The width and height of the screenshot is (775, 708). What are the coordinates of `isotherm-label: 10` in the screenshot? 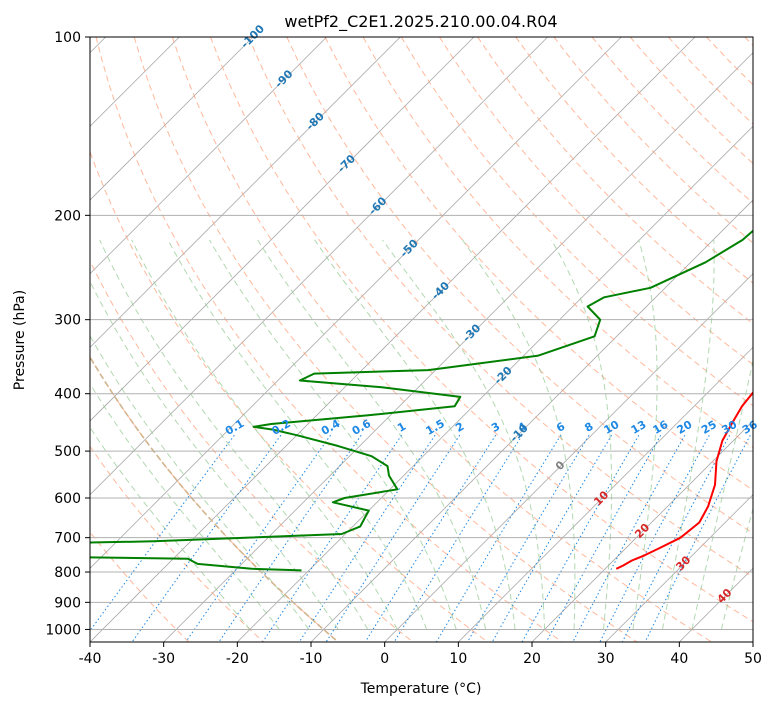 It's located at (601, 498).